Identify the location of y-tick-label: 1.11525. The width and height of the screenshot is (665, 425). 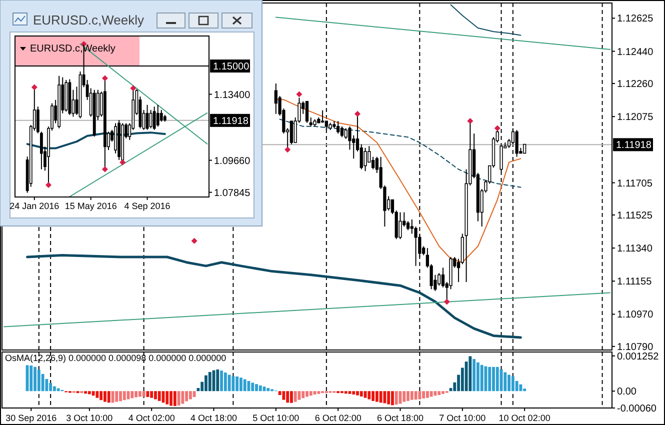
(635, 216).